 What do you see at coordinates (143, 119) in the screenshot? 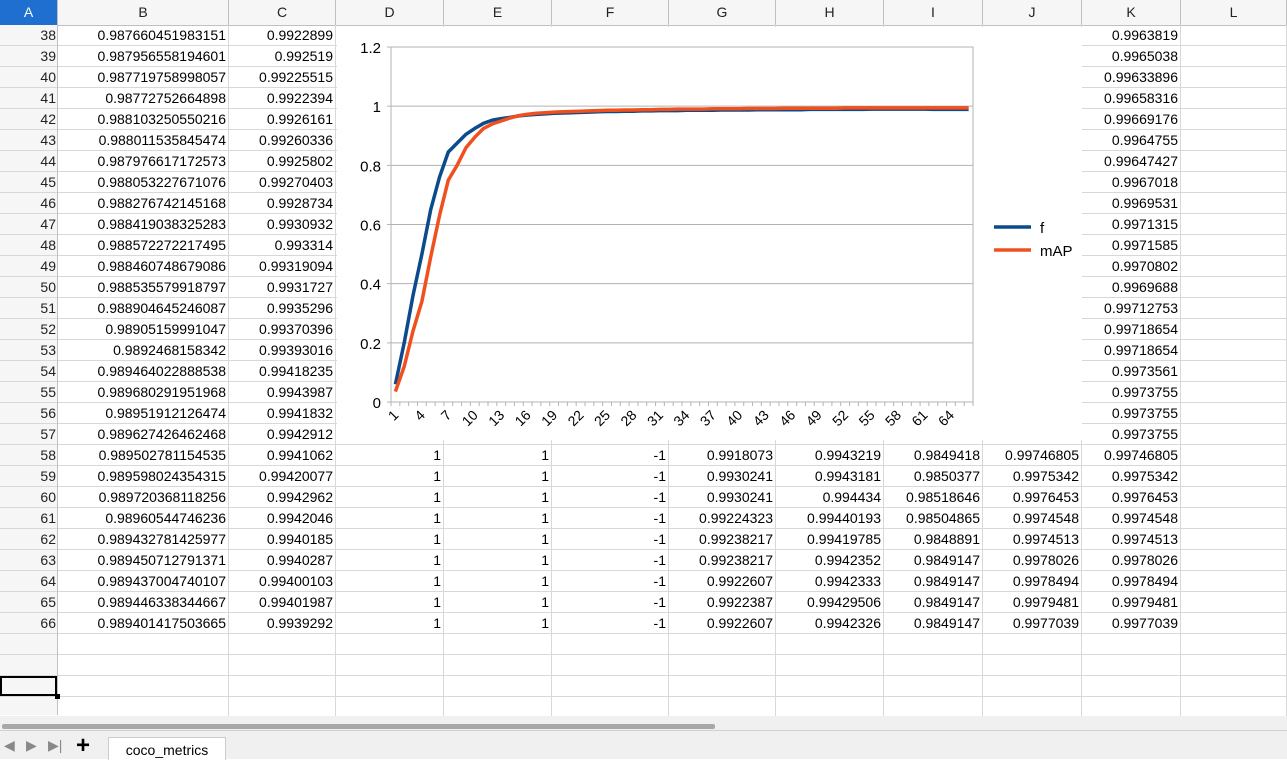
I see `cell: 0.988103250550216` at bounding box center [143, 119].